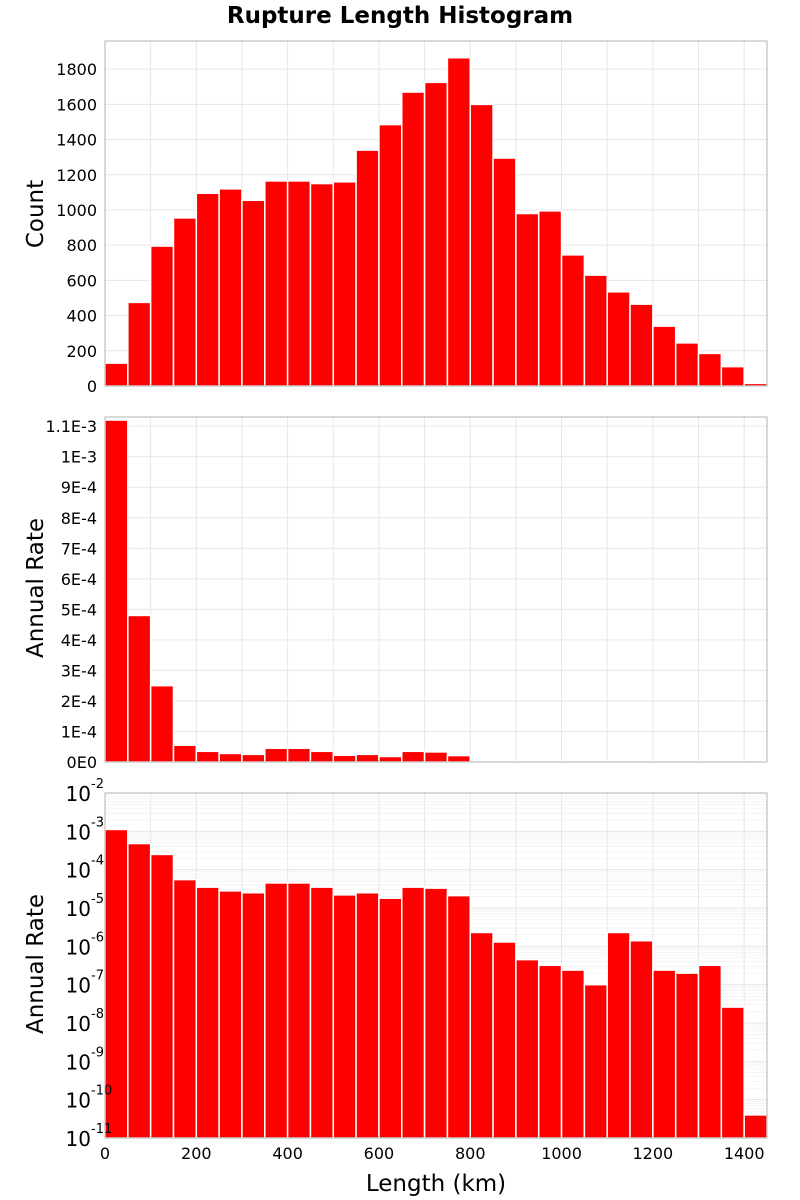 The image size is (800, 1200). What do you see at coordinates (653, 1153) in the screenshot?
I see `x-tick-label: 1200` at bounding box center [653, 1153].